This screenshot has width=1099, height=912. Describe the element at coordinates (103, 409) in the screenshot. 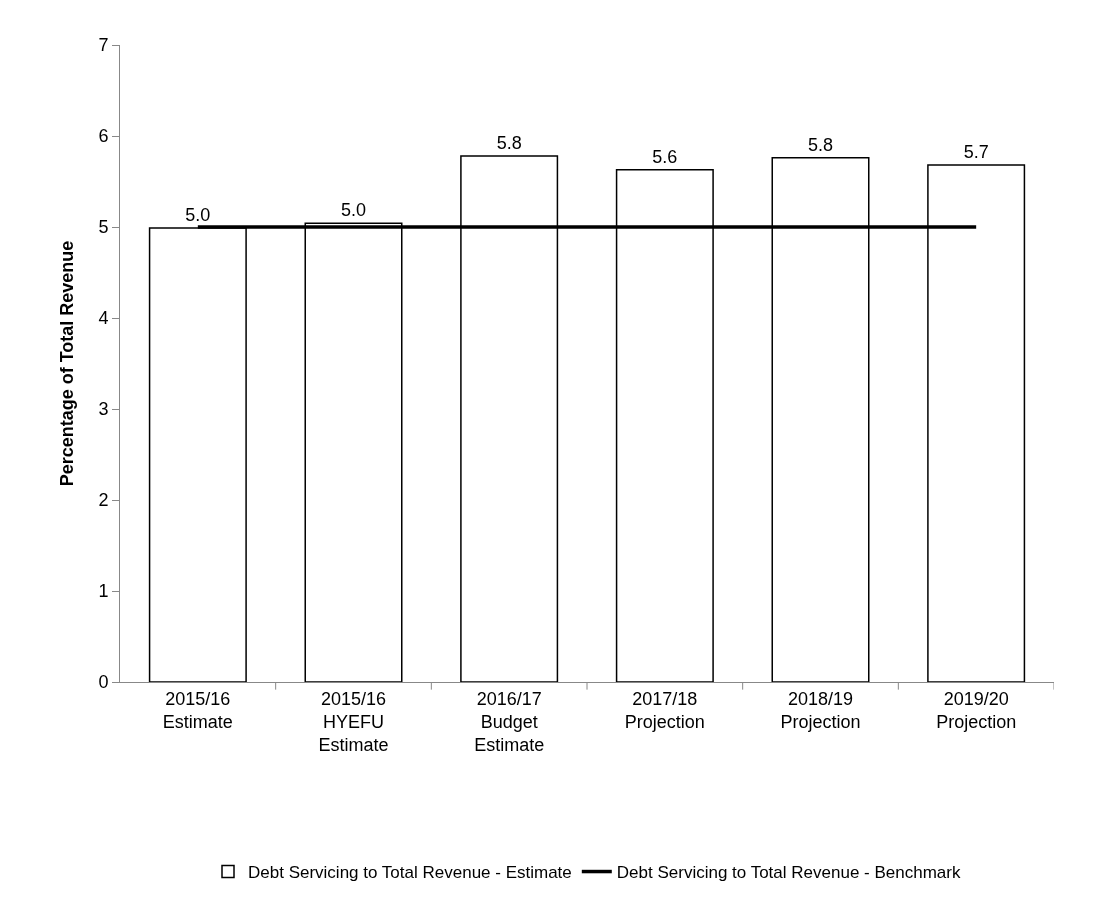

I see `y-tick-label: 3` at that location.